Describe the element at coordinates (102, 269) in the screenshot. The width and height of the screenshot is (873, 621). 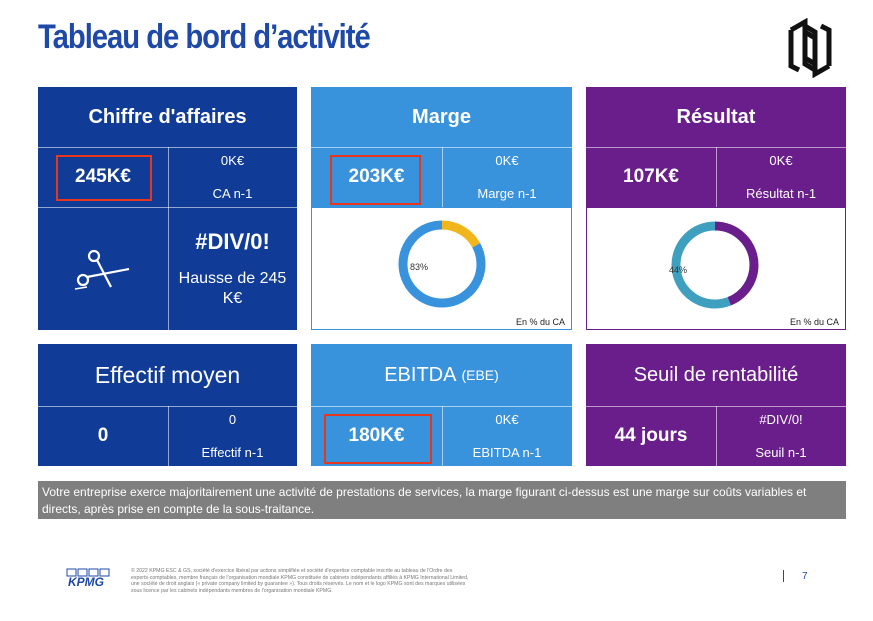
I see `scissors-icon` at that location.